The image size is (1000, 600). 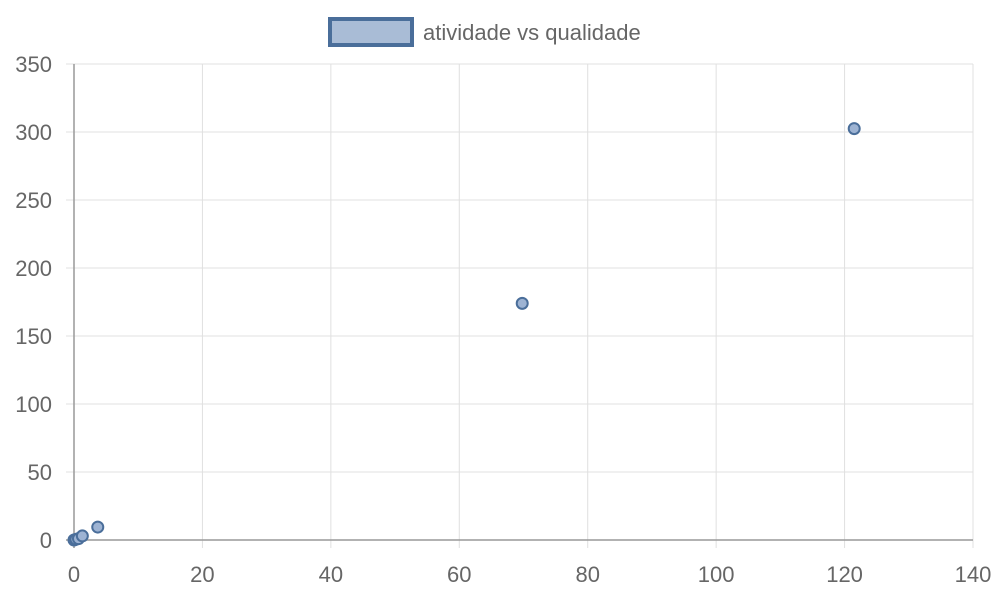 I want to click on x-tick-label-7: 140, so click(x=973, y=574).